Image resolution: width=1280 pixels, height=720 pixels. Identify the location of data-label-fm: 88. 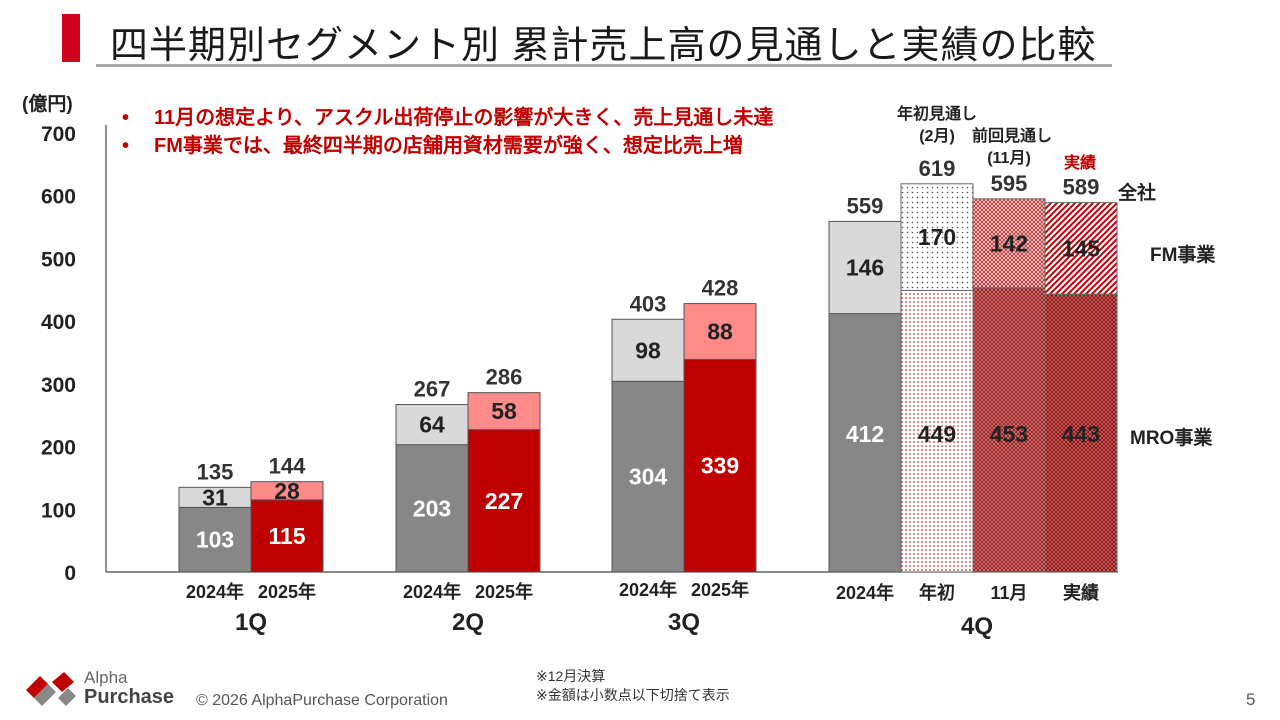
(720, 331).